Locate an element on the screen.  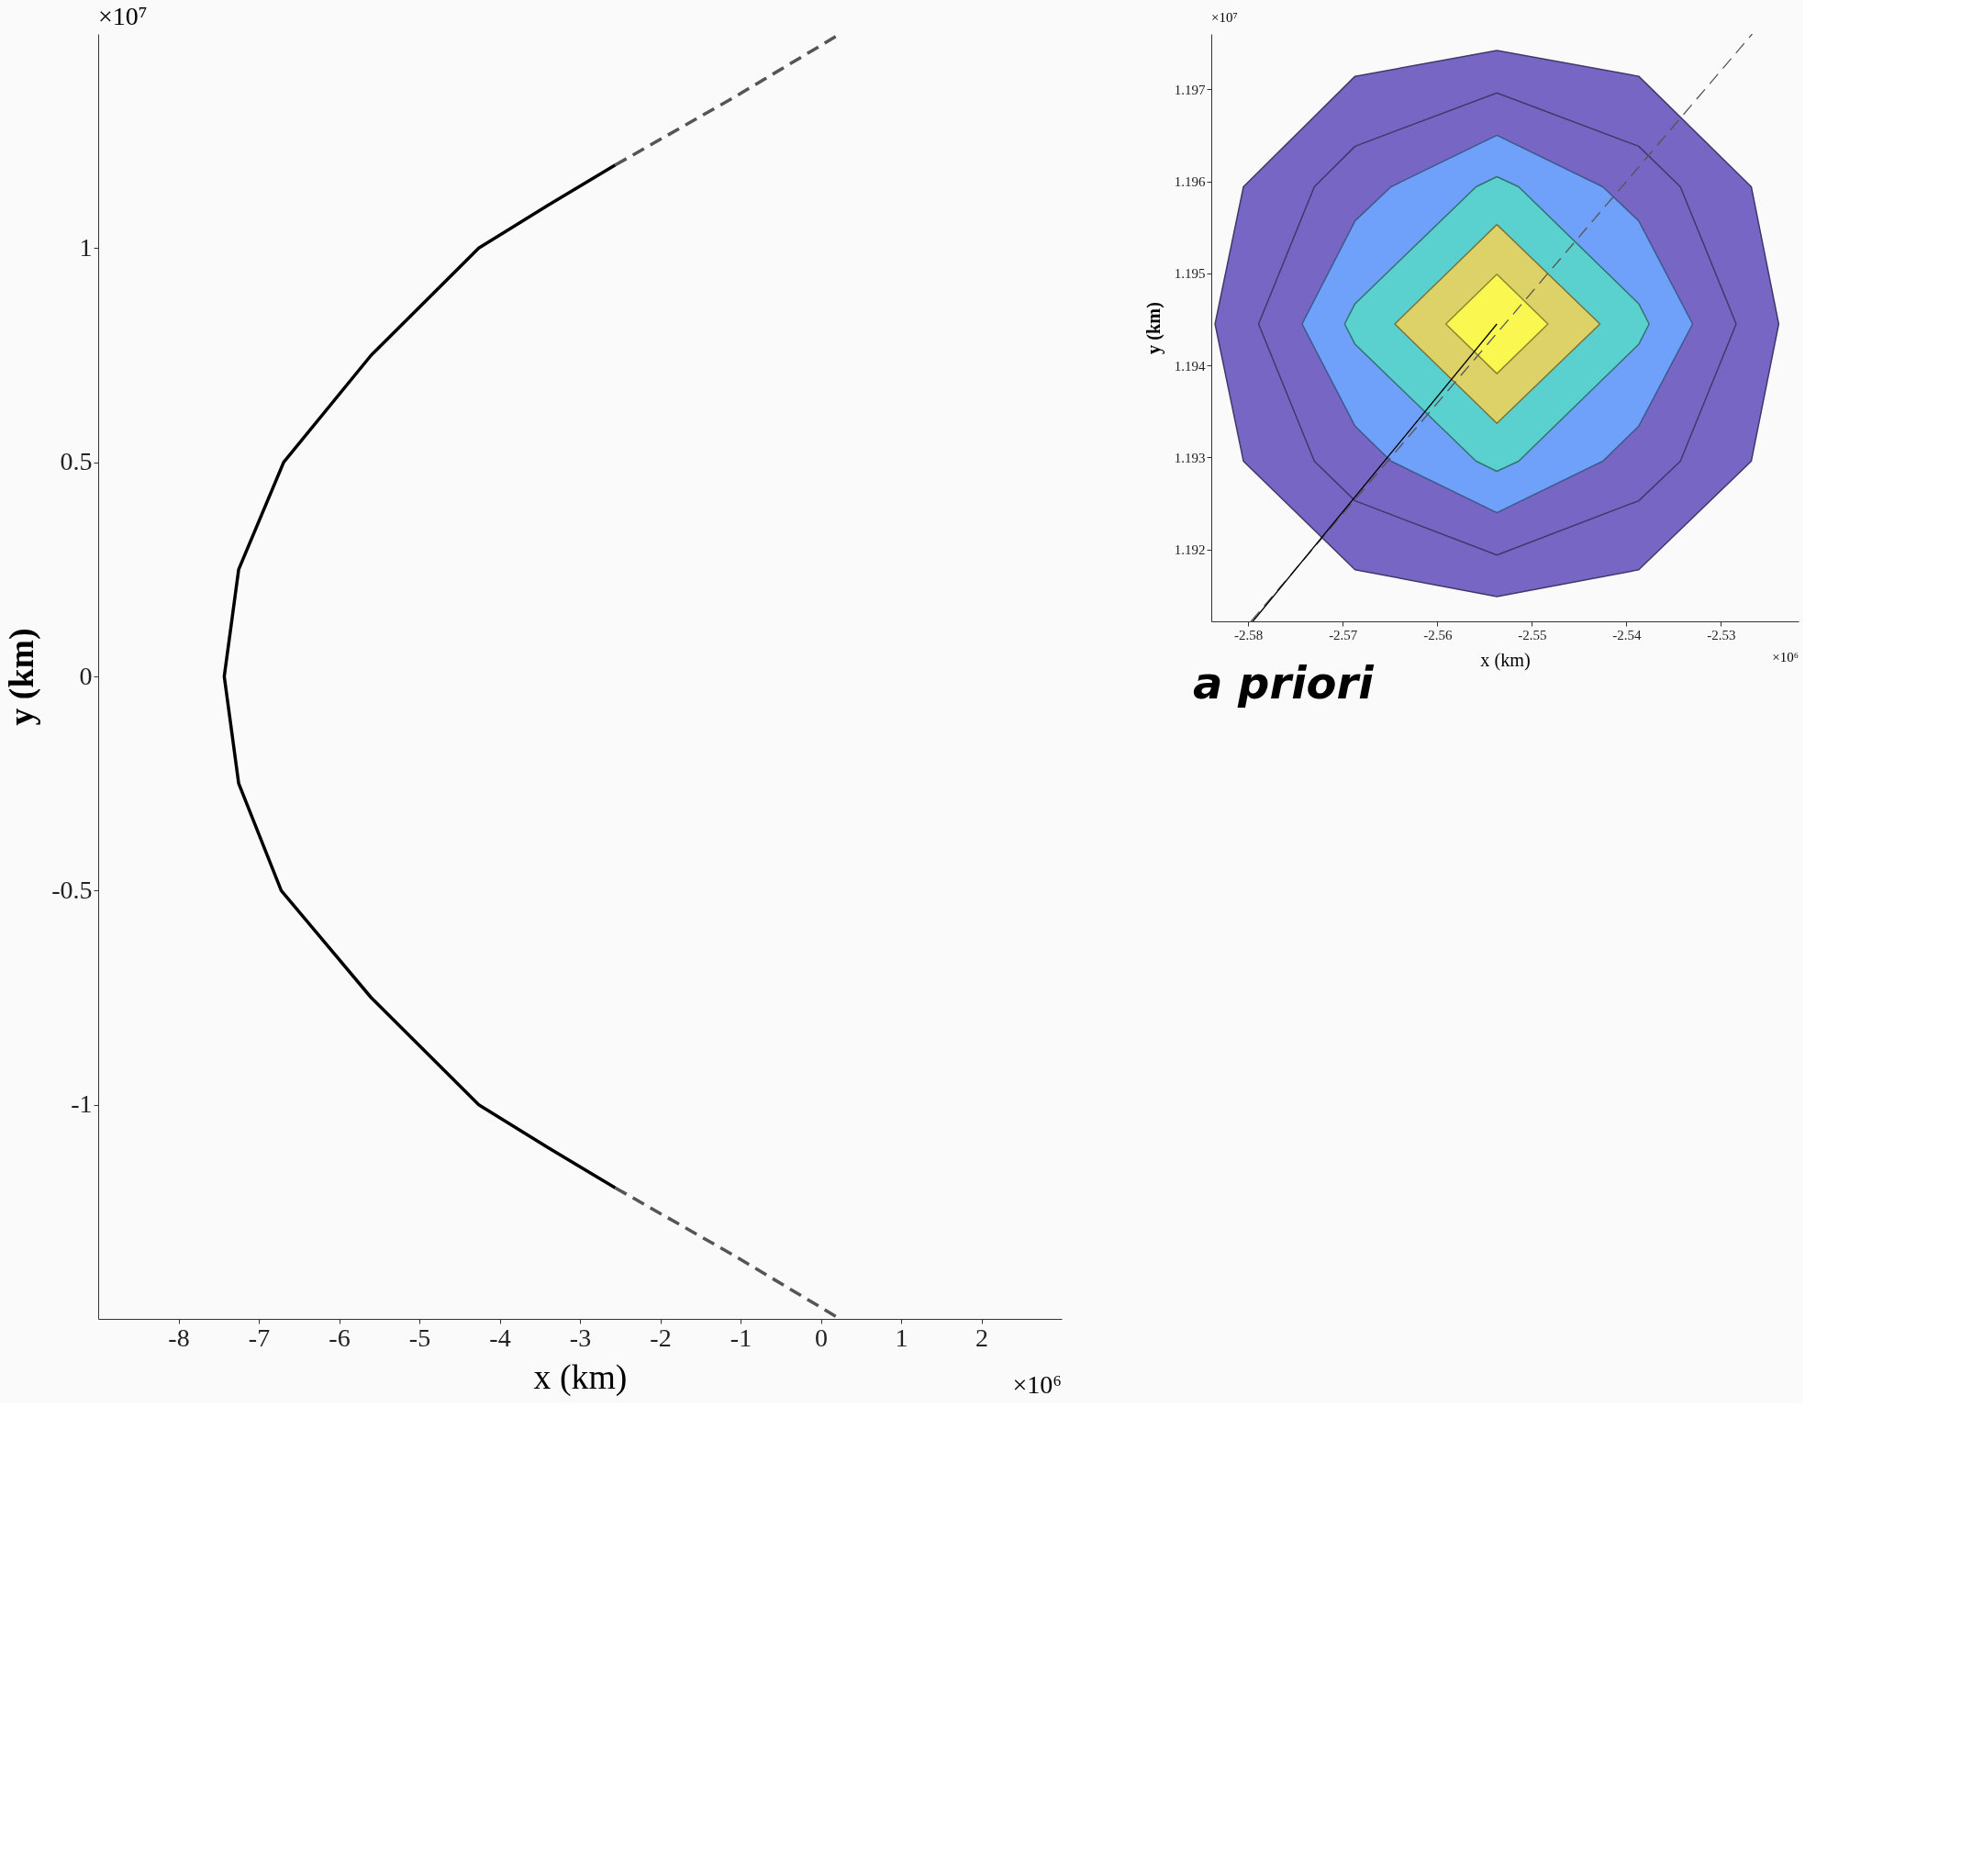
y-tick-label: 1.192 is located at coordinates (1190, 550).